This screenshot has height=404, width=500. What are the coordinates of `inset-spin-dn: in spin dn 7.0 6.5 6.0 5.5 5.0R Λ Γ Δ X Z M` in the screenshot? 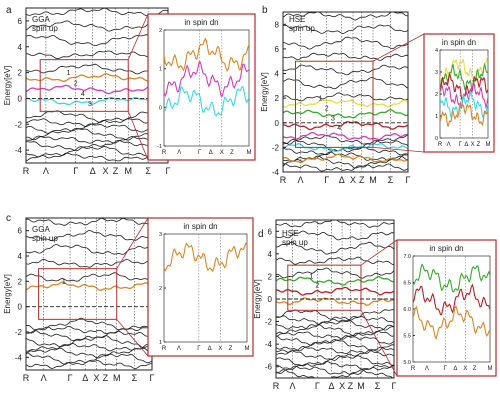 It's located at (446, 308).